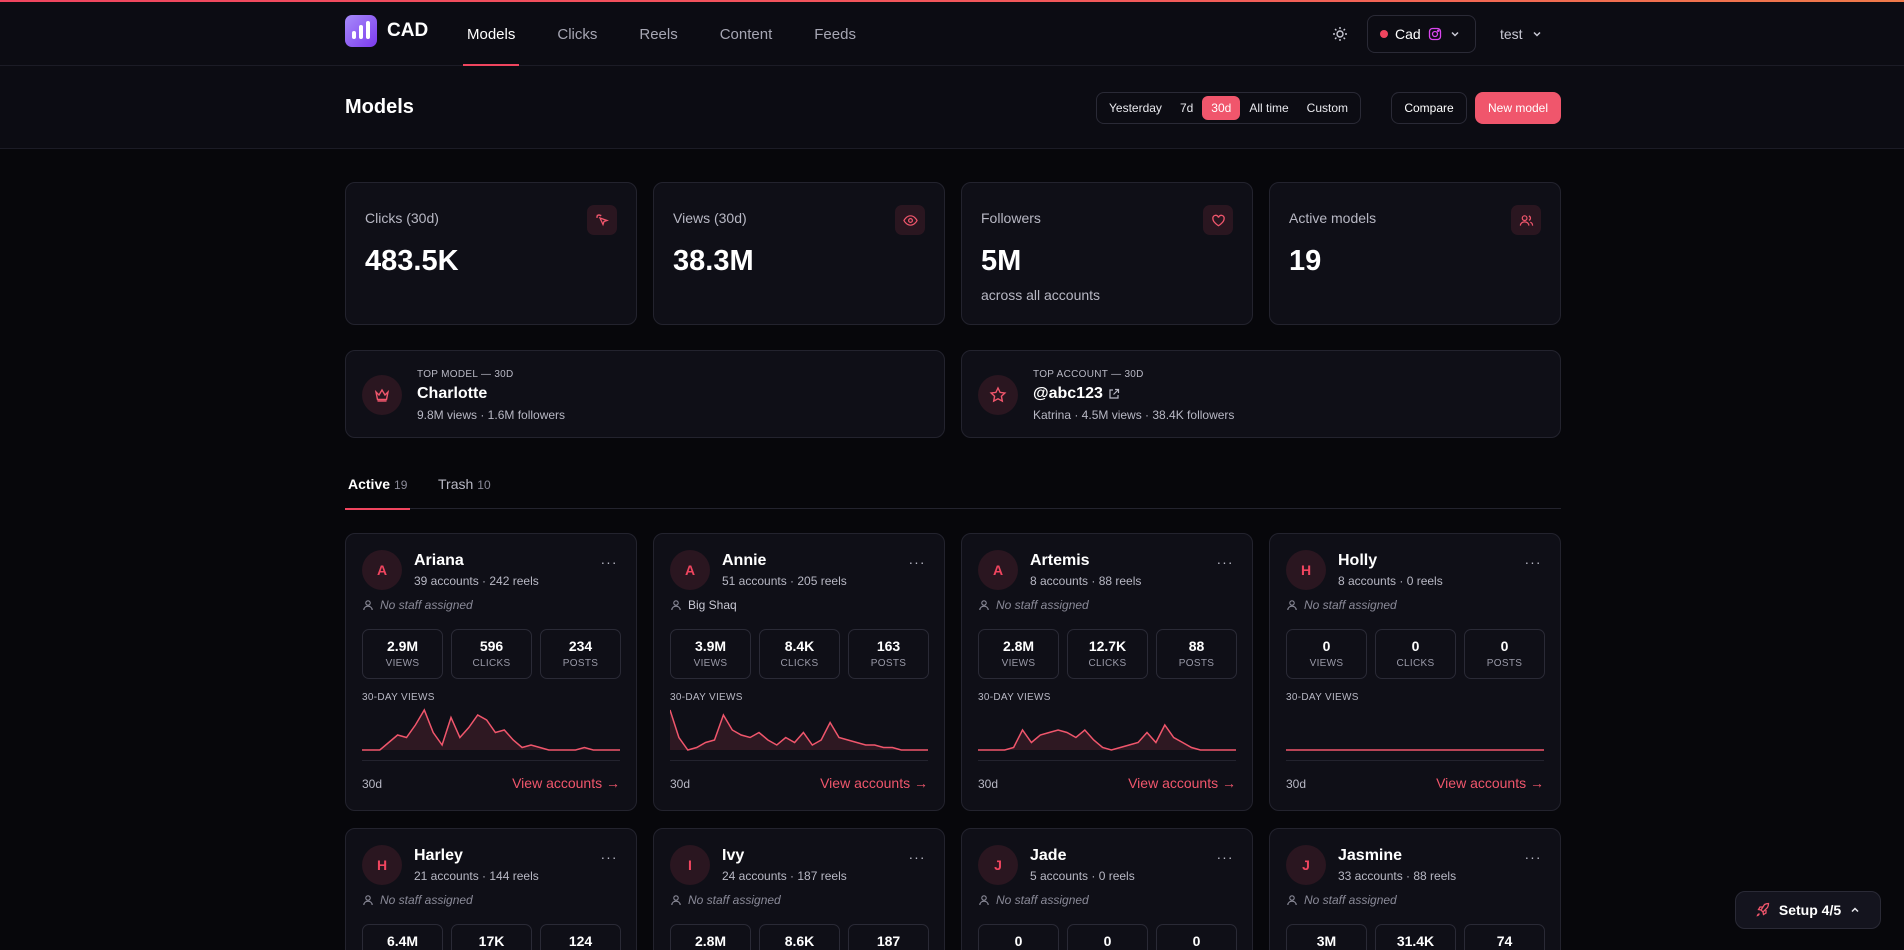 The width and height of the screenshot is (1904, 950). I want to click on model-meta: 5 accounts · 0 reels, so click(1082, 876).